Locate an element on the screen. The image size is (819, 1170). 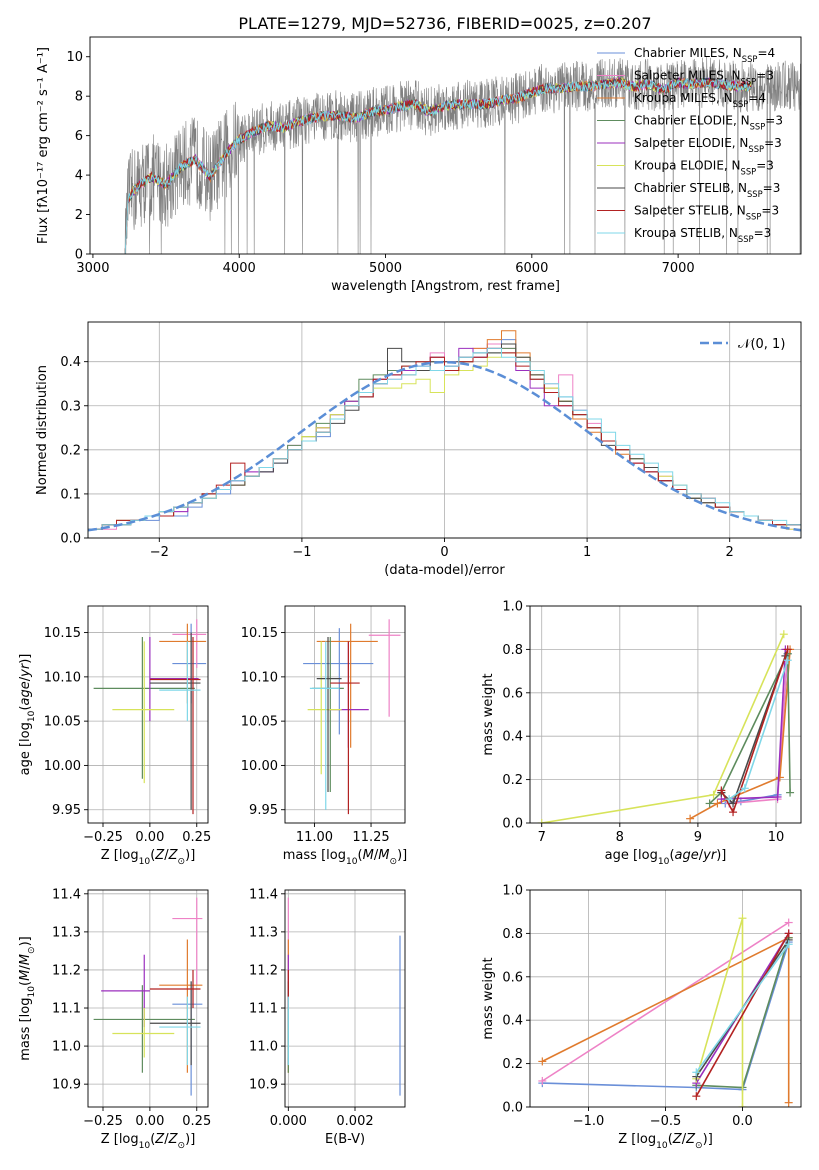
x-tick-label: 1 is located at coordinates (587, 552).